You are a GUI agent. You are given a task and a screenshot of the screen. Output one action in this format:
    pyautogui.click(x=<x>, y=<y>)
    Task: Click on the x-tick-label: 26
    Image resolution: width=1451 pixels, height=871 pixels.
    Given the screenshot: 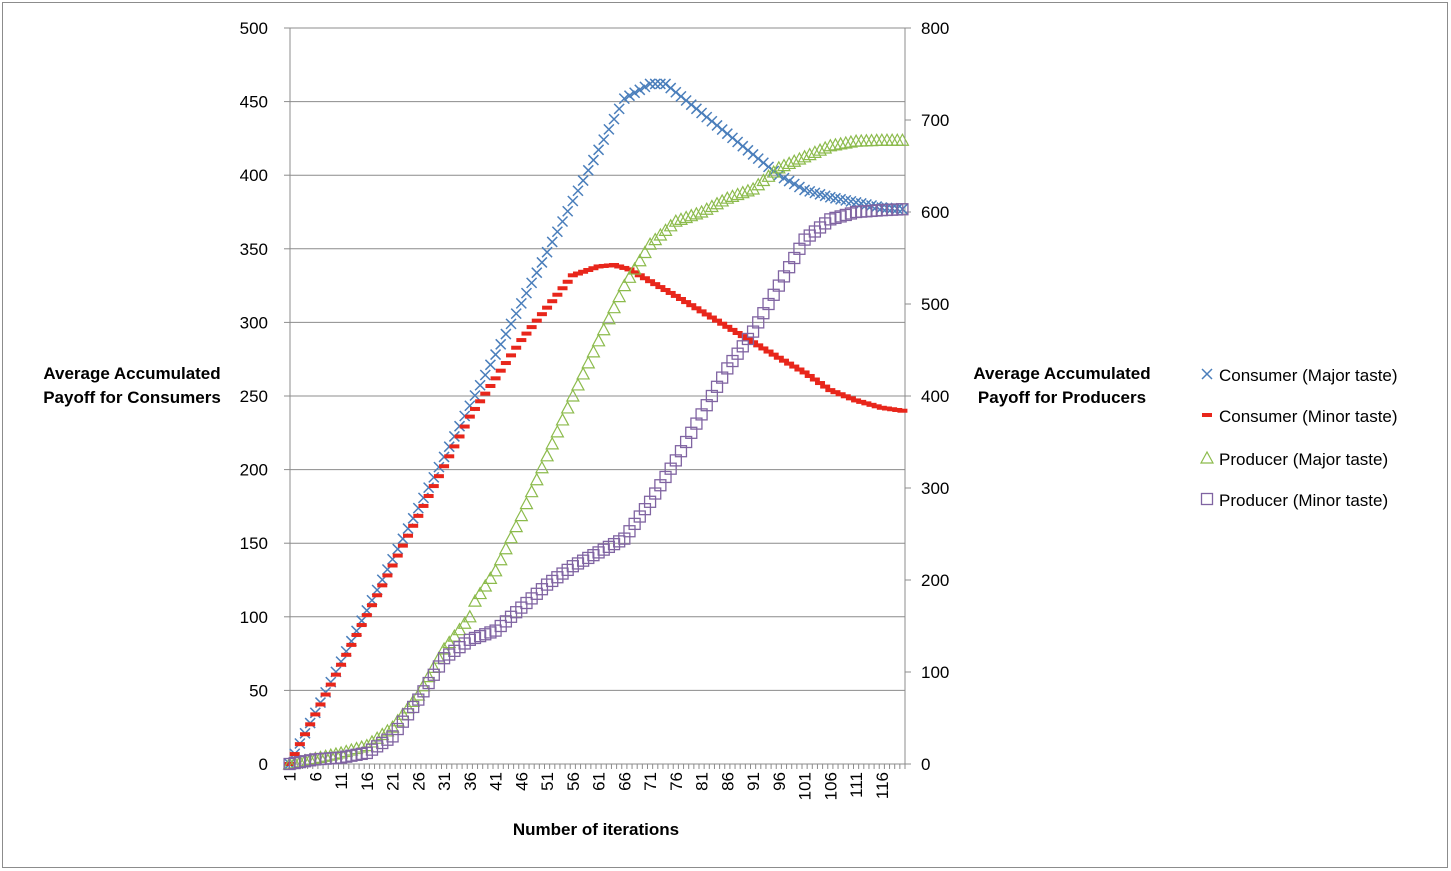 What is the action you would take?
    pyautogui.click(x=418, y=781)
    